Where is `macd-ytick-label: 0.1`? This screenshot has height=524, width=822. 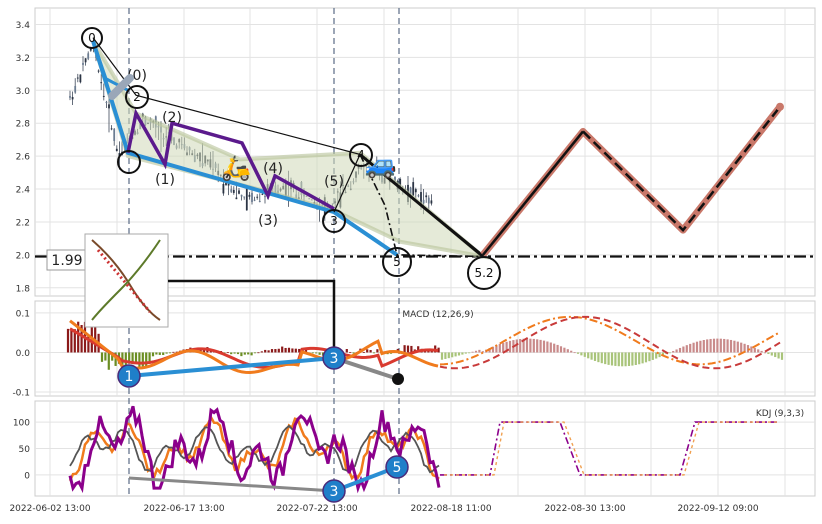 macd-ytick-label: 0.1 is located at coordinates (23, 314).